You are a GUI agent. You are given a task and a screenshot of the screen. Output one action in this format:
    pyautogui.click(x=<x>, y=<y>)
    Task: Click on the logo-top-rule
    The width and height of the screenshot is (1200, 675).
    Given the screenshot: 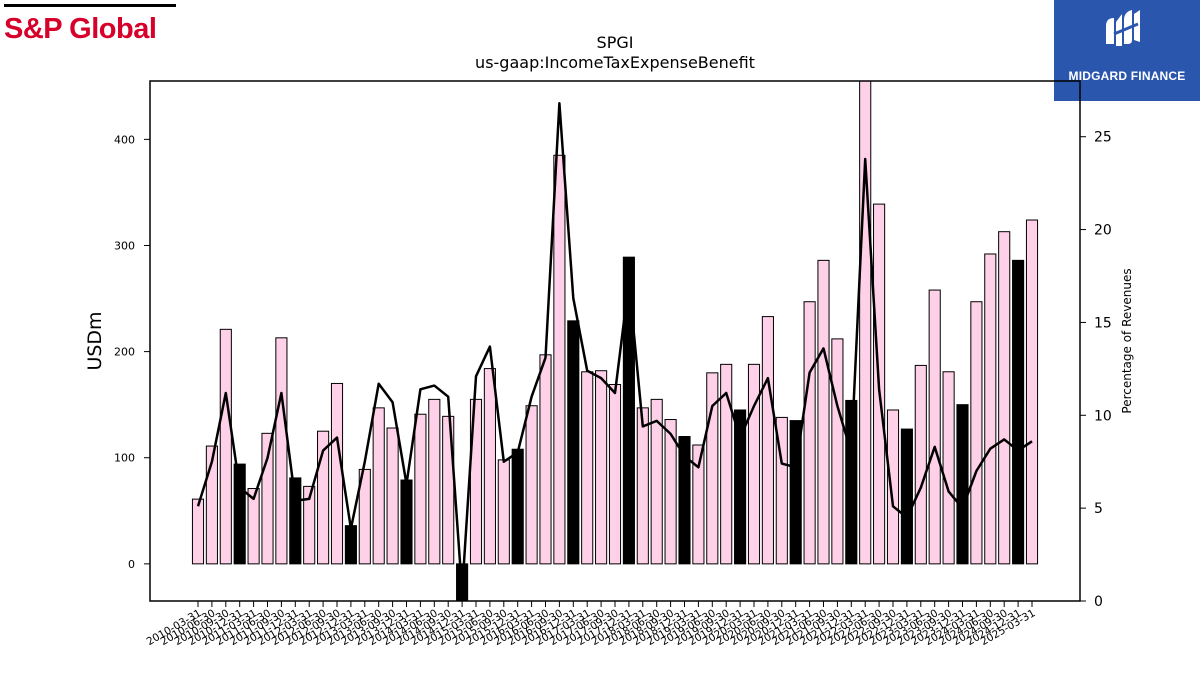 What is the action you would take?
    pyautogui.click(x=90, y=5)
    